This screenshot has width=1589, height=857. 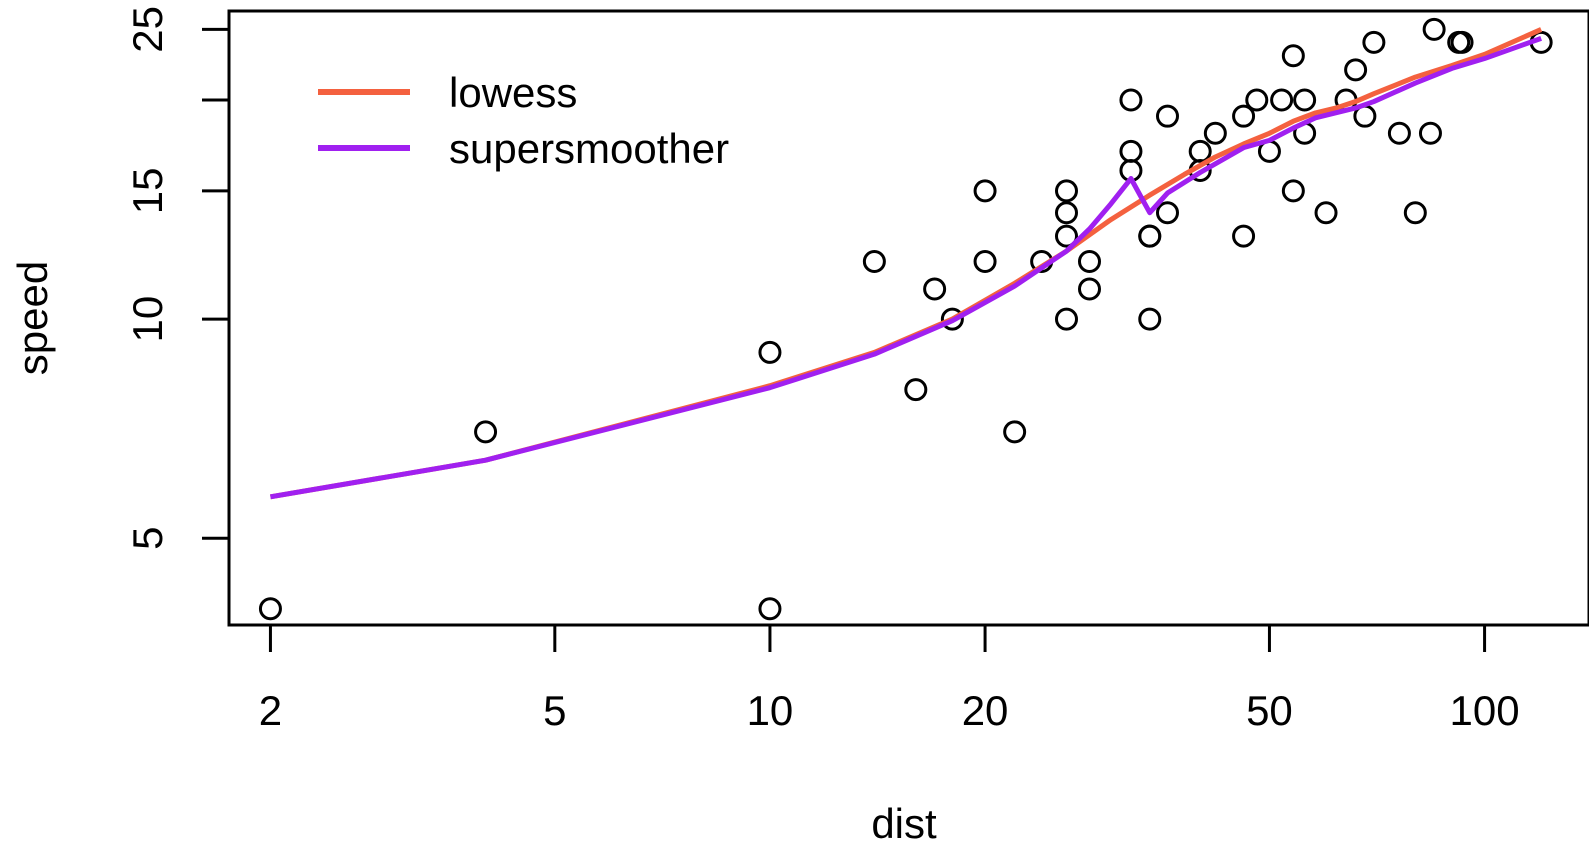 I want to click on legend: lowess supersmoother, so click(x=523, y=120).